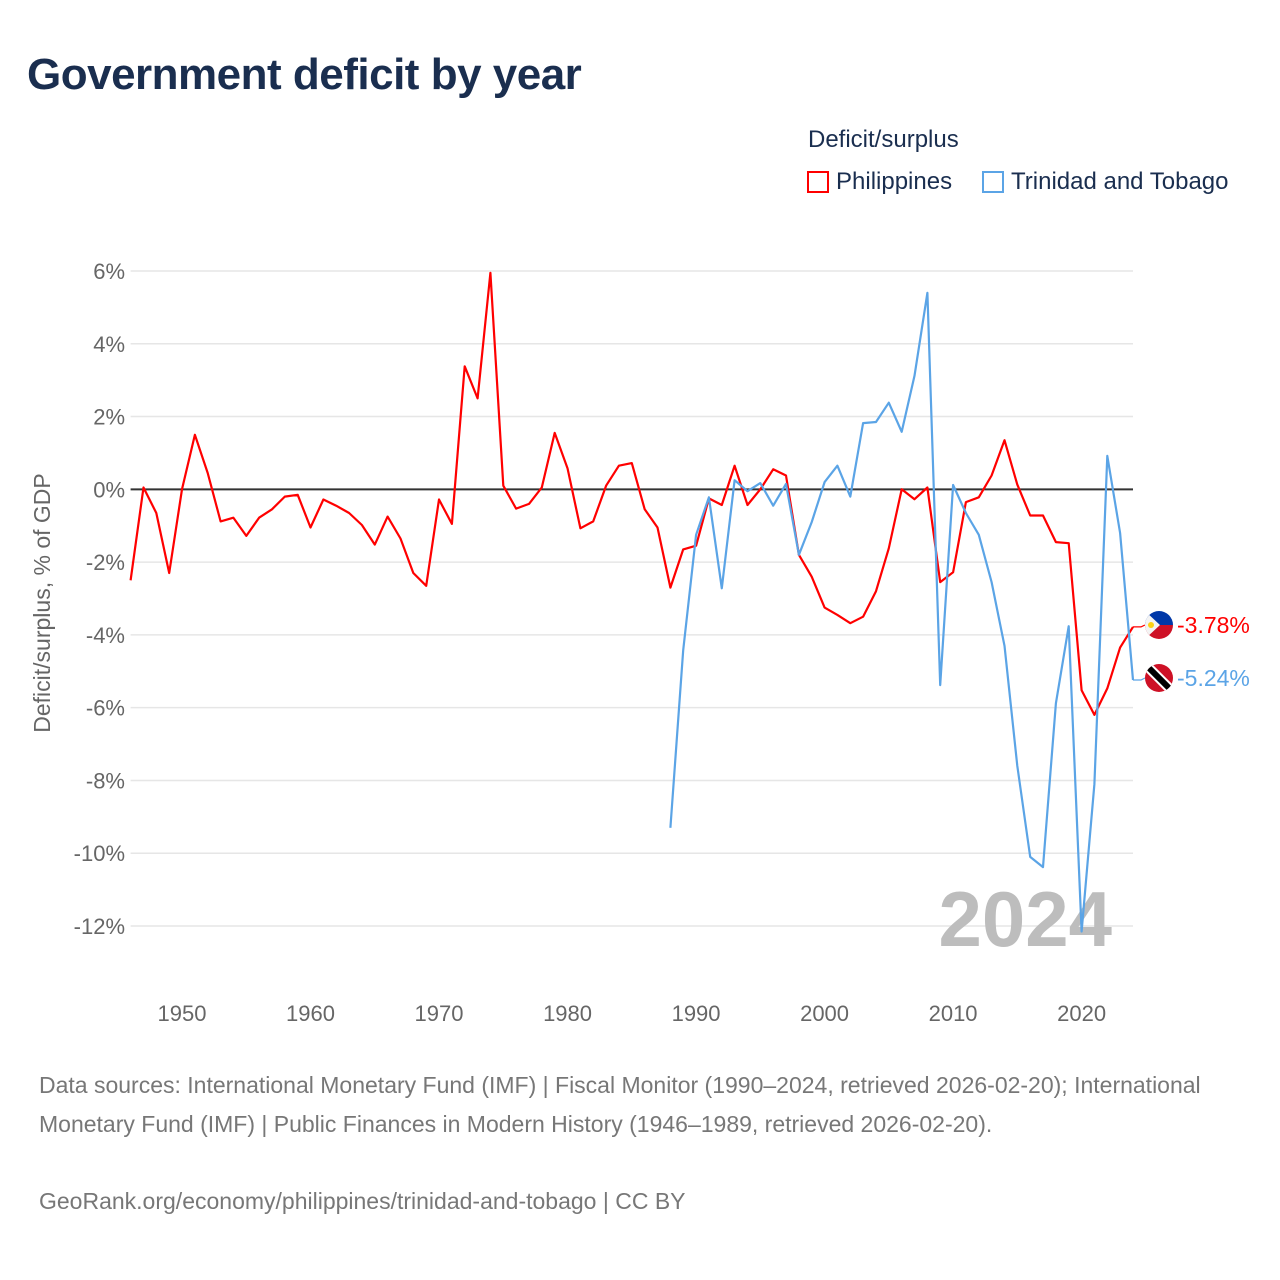 This screenshot has height=1280, width=1280. What do you see at coordinates (1151, 625) in the screenshot?
I see `flag-sun` at bounding box center [1151, 625].